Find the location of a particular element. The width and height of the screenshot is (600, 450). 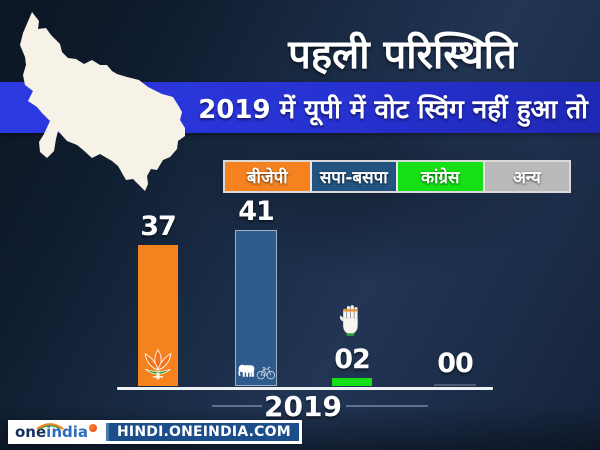

bar-congress is located at coordinates (352, 382).